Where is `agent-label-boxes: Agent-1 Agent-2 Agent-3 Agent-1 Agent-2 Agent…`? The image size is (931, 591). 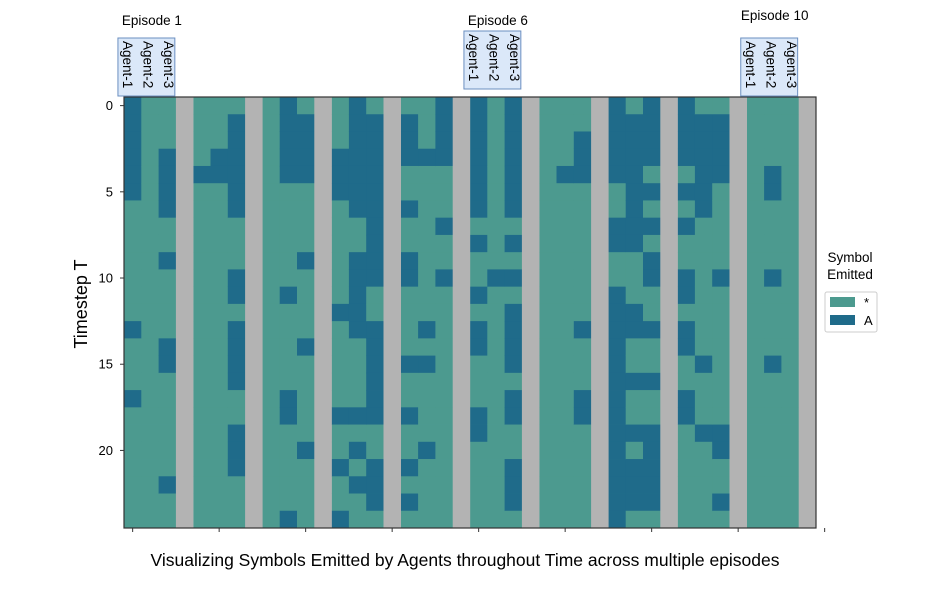
agent-label-boxes: Agent-1 Agent-2 Agent-3 Agent-1 Agent-2 Agent… is located at coordinates (458, 63).